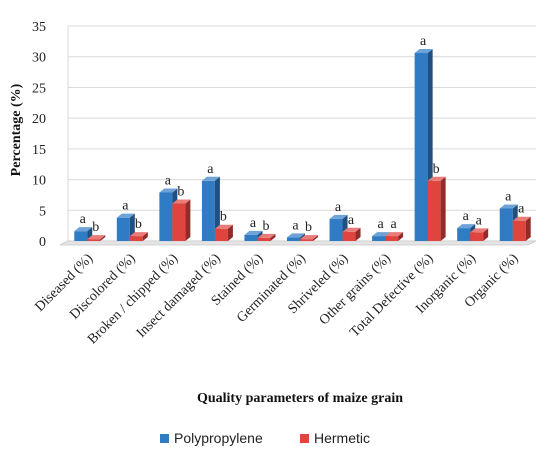 The image size is (550, 465). I want to click on chart-floor, so click(298, 243).